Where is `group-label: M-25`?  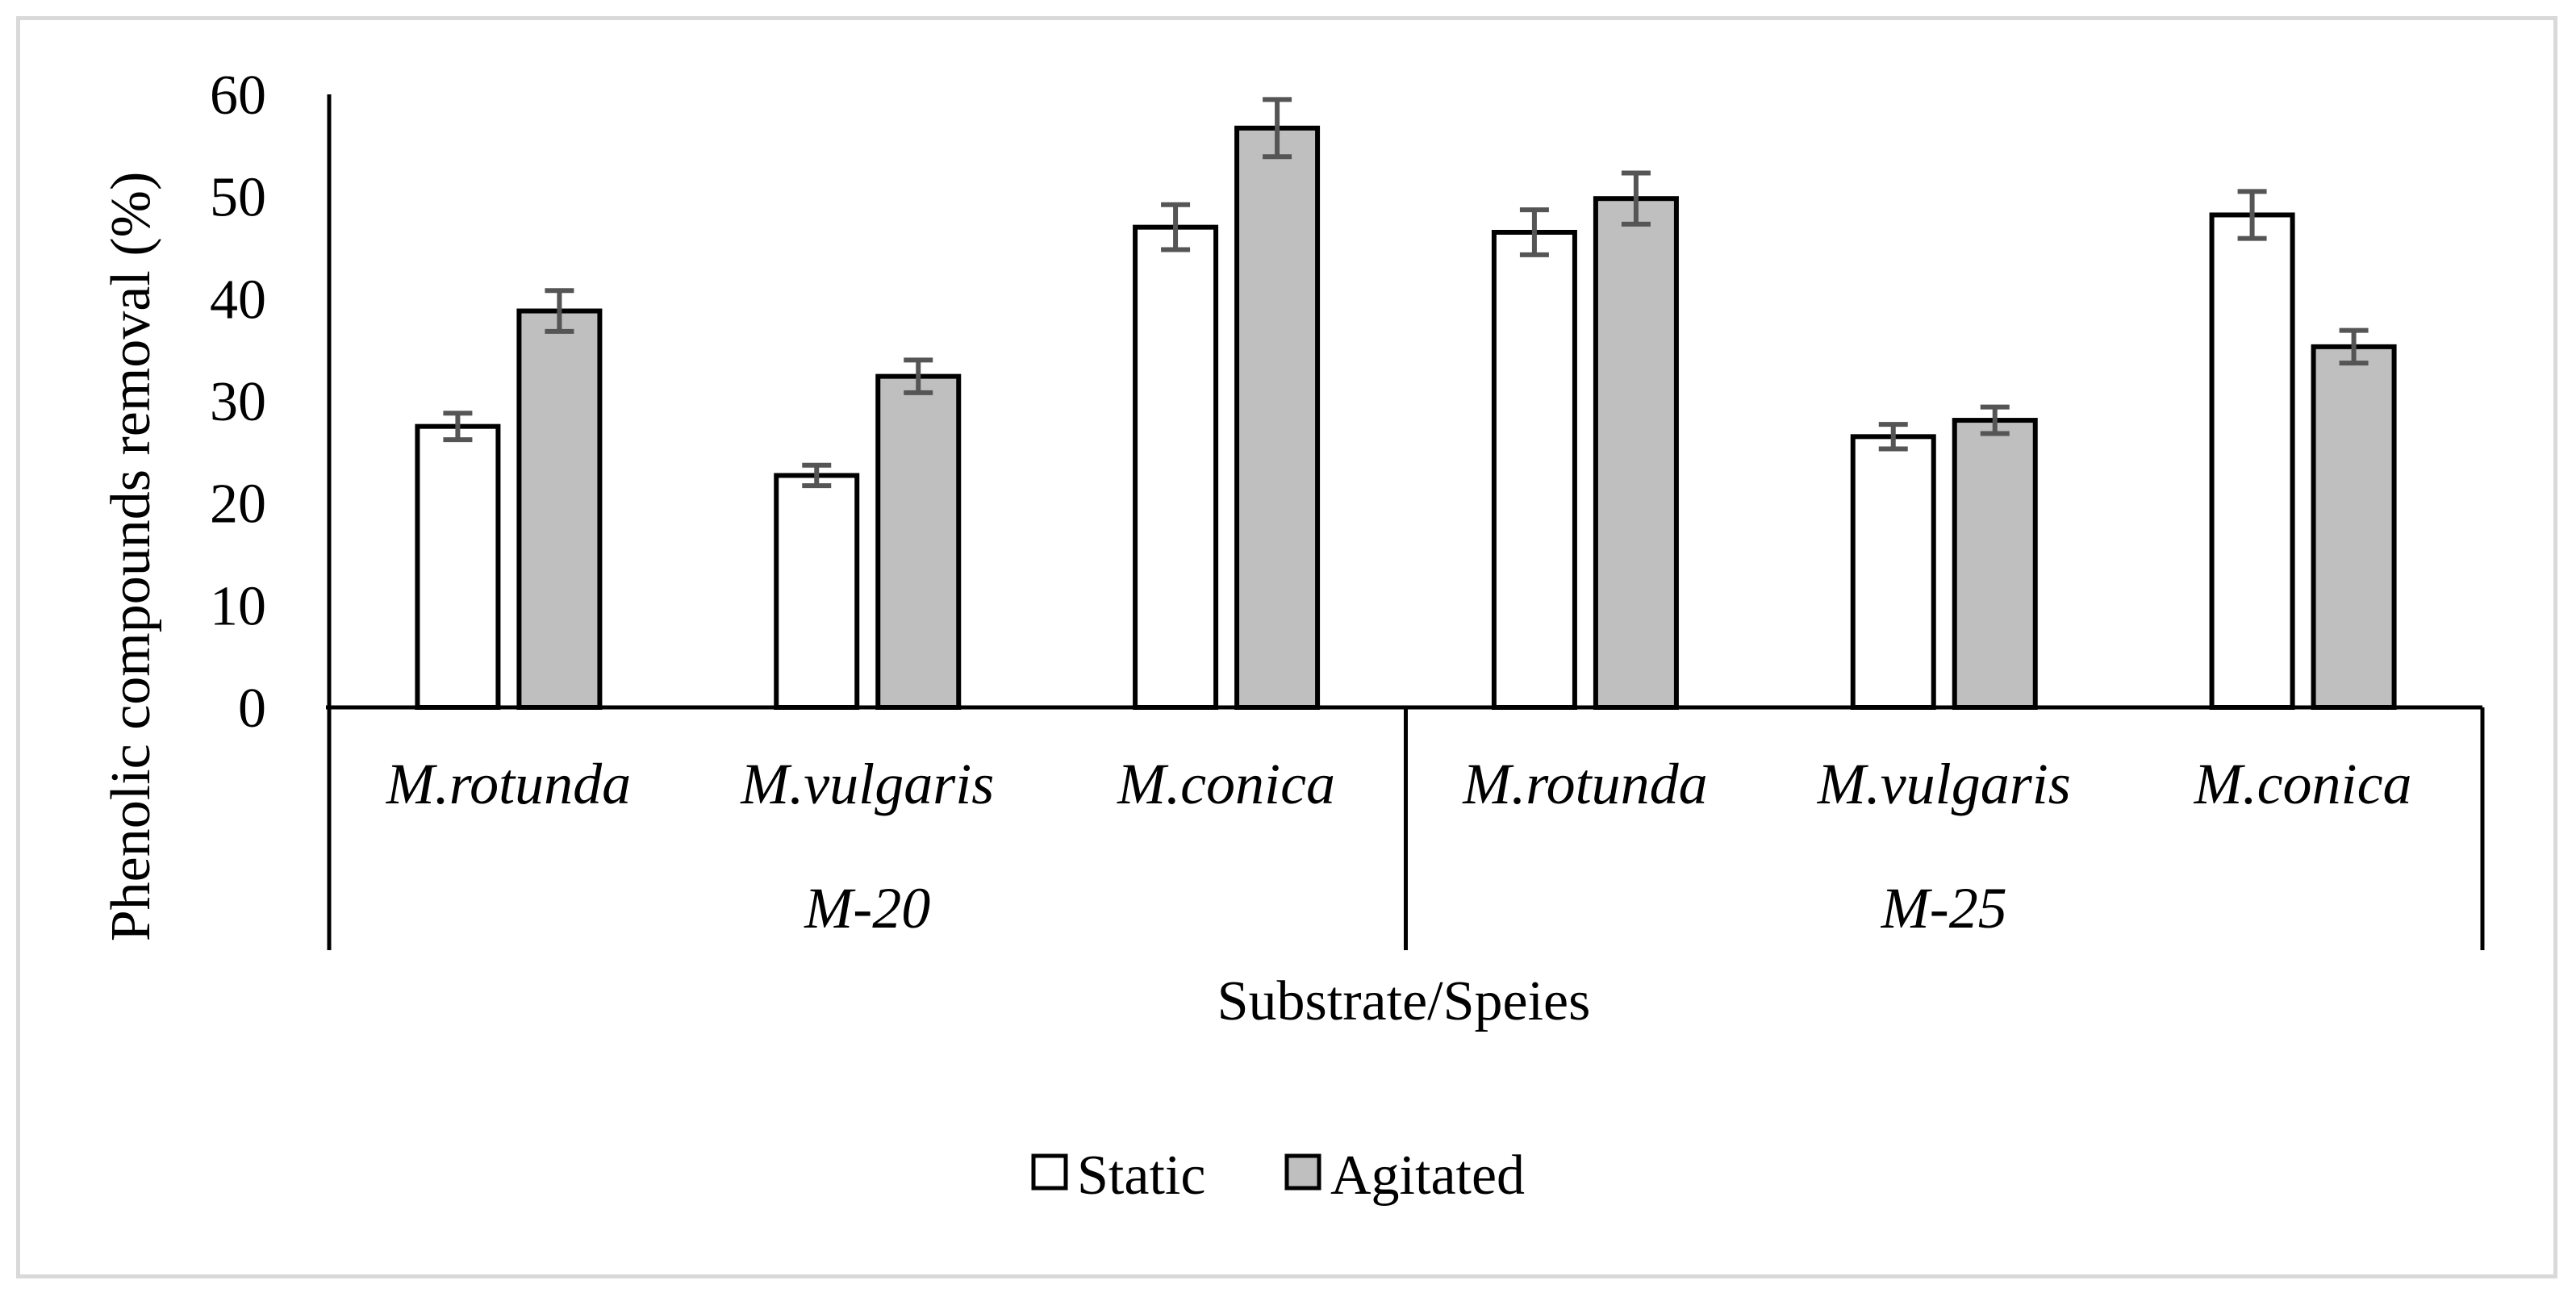 group-label: M-25 is located at coordinates (1944, 908).